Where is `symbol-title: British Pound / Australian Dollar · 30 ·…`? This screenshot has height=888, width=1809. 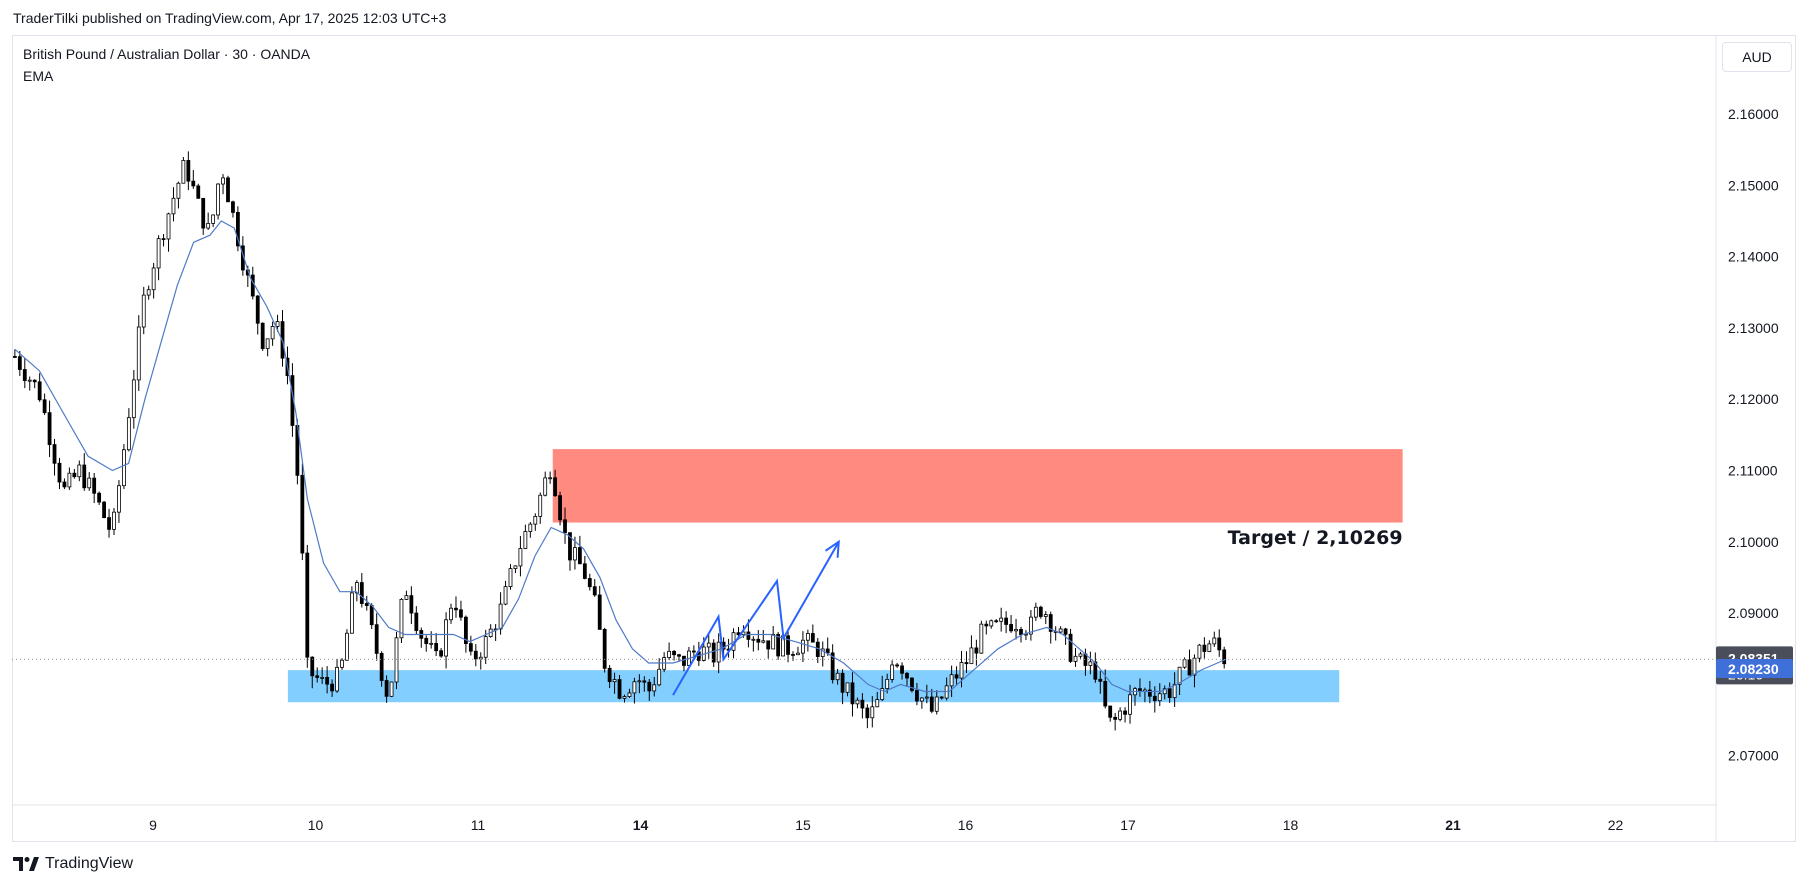 symbol-title: British Pound / Australian Dollar · 30 ·… is located at coordinates (167, 54).